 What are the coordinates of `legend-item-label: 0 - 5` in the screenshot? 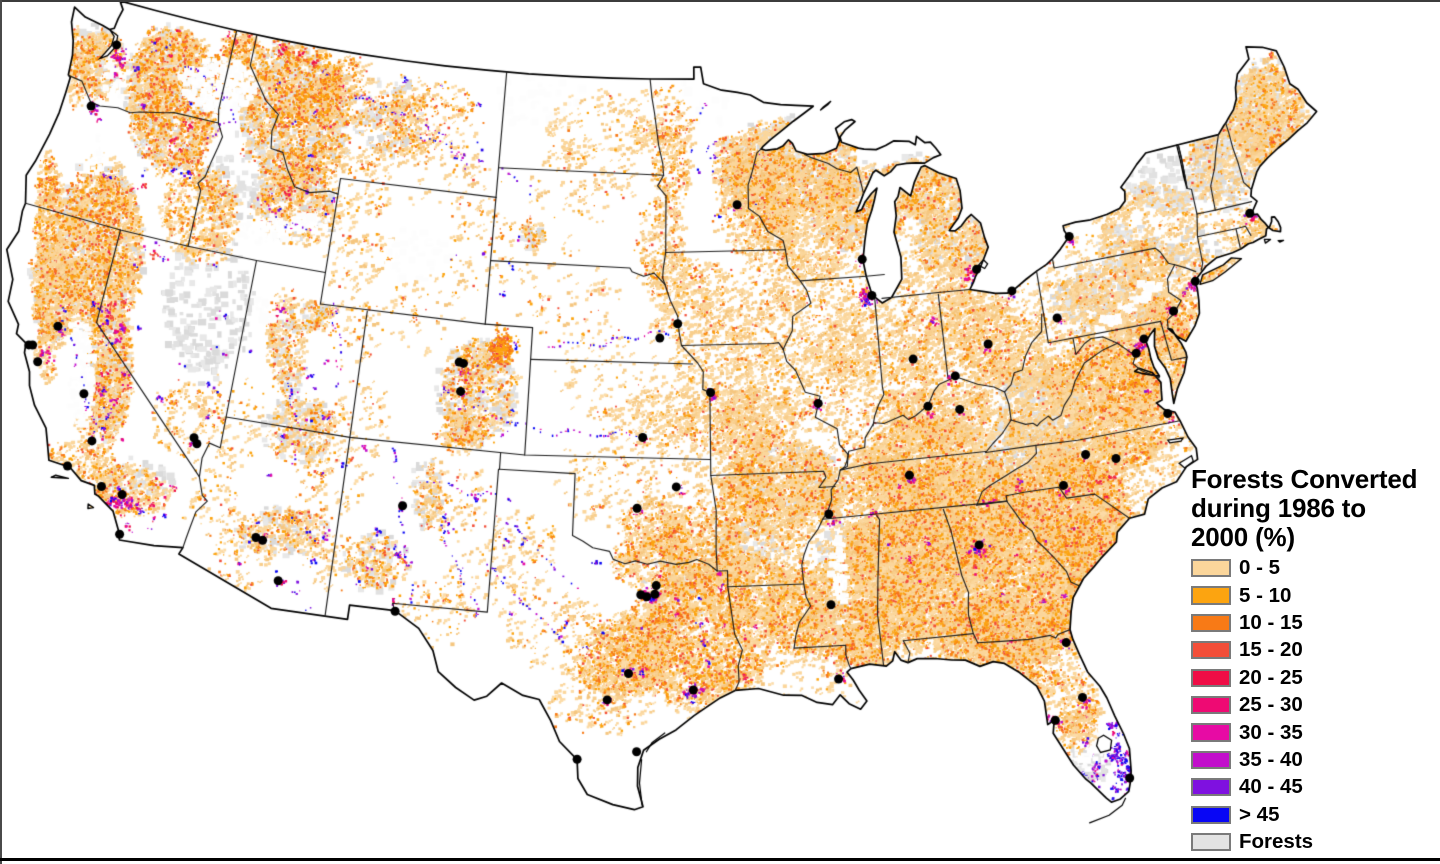 It's located at (1260, 568).